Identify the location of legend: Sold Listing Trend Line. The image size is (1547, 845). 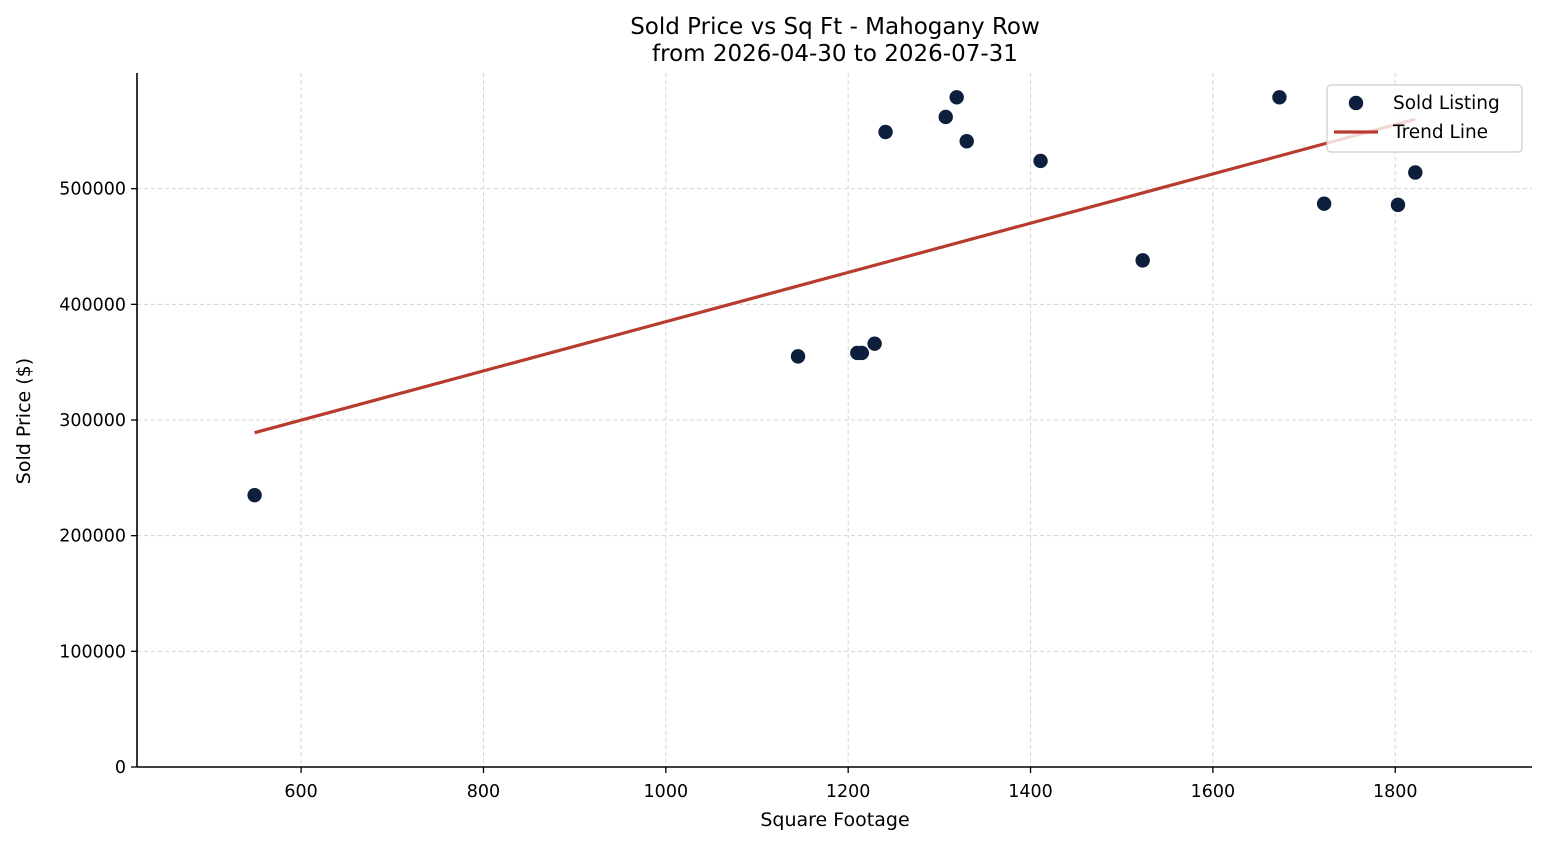
(1424, 118).